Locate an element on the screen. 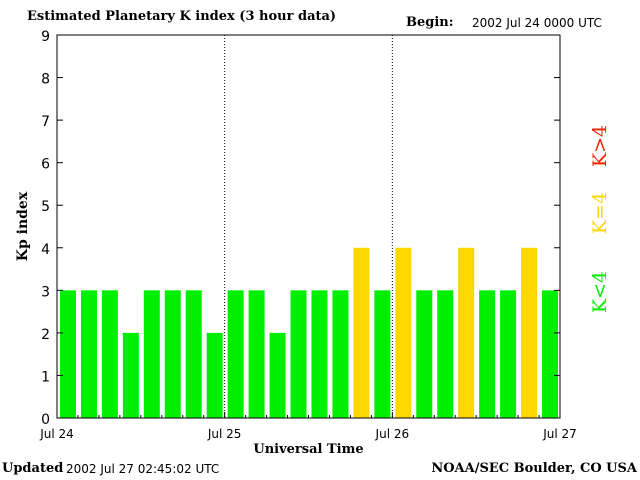 This screenshot has height=480, width=640. y-tick-label-4: 4 is located at coordinates (45, 250).